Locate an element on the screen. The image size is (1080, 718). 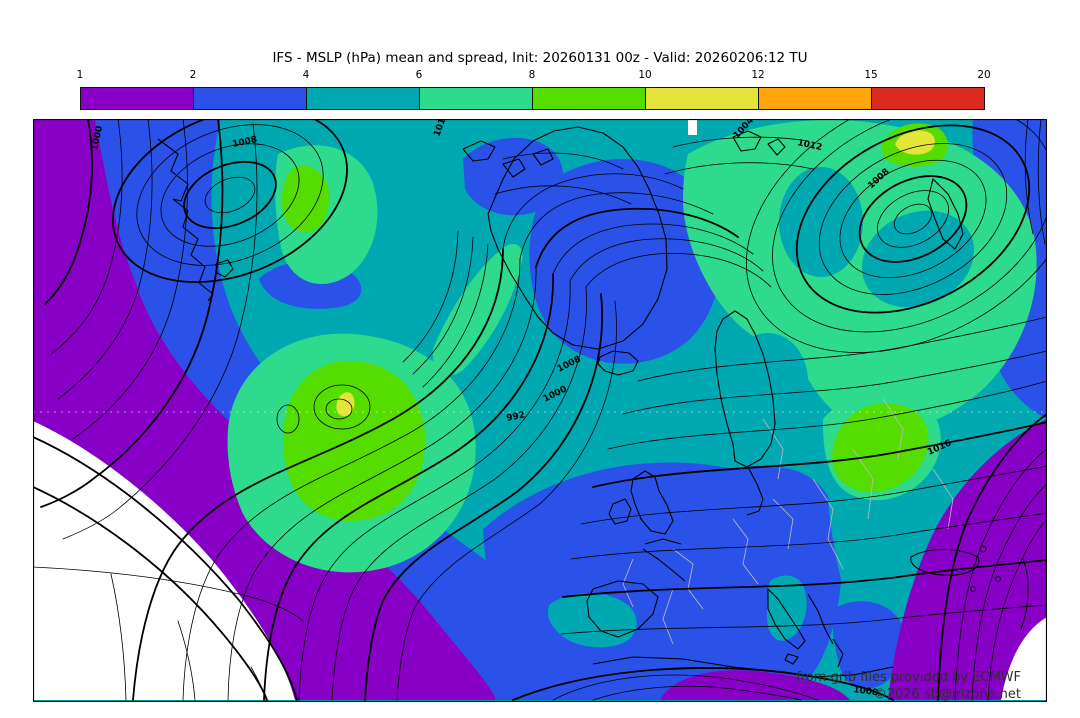
spread-colorbar is located at coordinates (532, 98).